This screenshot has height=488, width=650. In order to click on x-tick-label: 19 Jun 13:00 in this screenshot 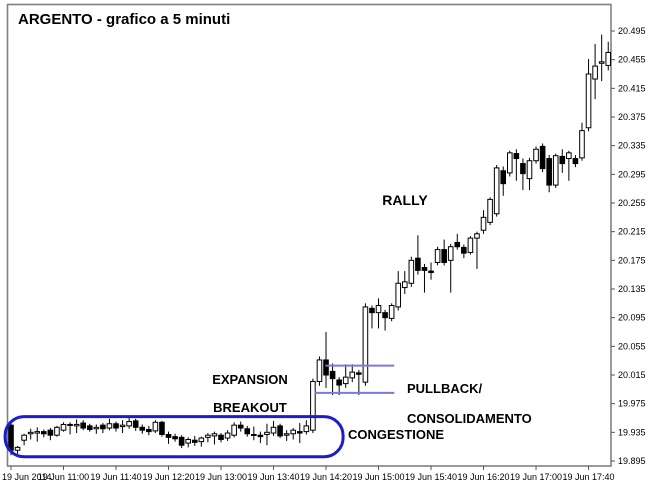, I will do `click(221, 477)`.